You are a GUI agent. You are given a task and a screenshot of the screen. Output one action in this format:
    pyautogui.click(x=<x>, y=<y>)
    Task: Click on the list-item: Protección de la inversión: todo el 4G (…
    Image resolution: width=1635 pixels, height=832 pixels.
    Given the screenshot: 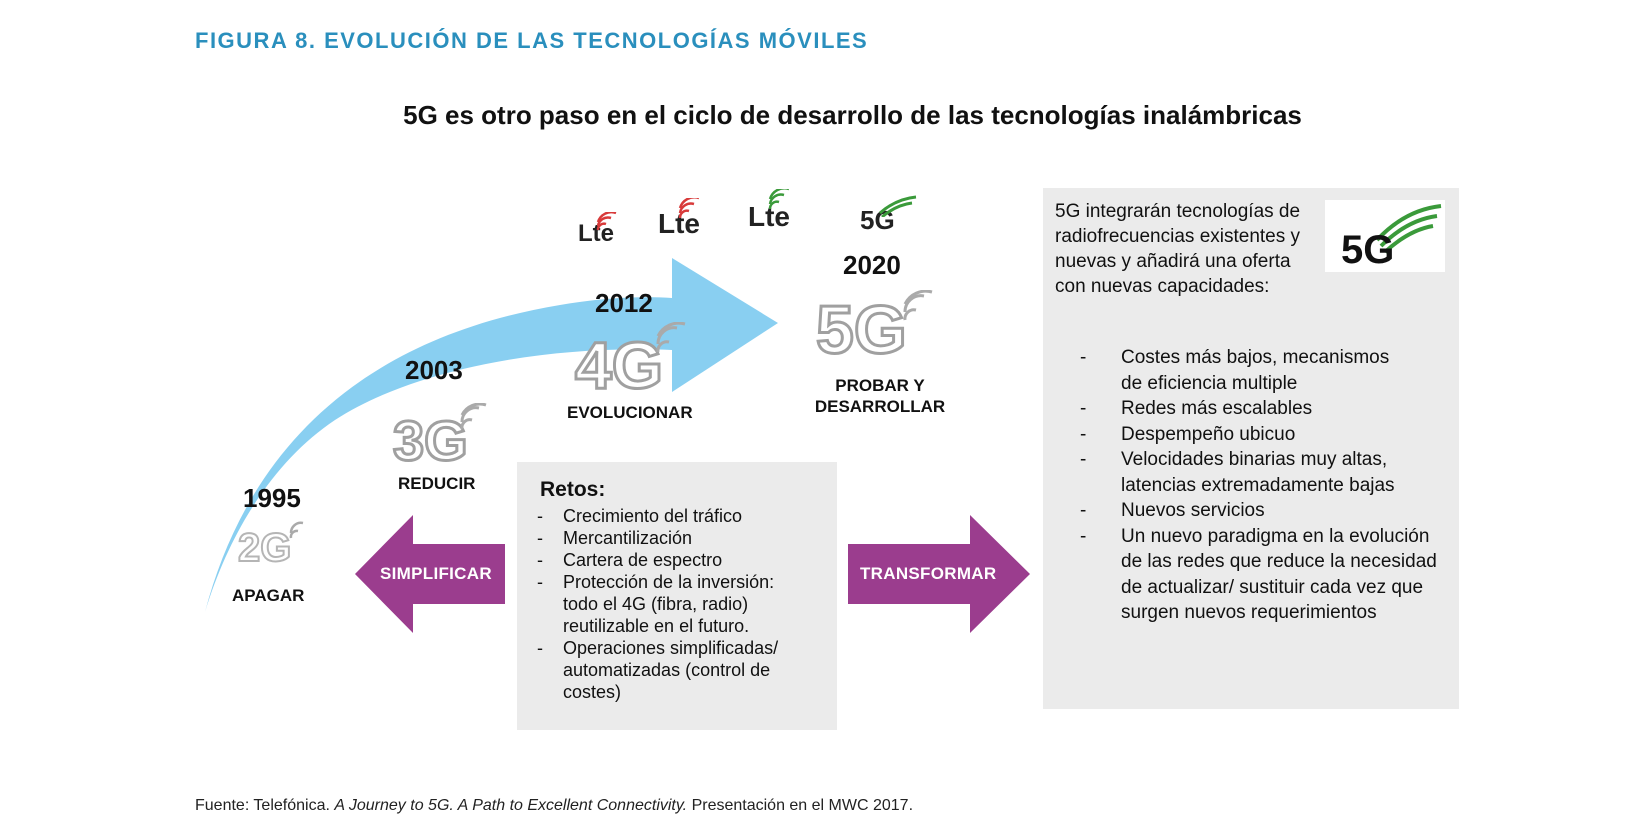 What is the action you would take?
    pyautogui.click(x=672, y=604)
    